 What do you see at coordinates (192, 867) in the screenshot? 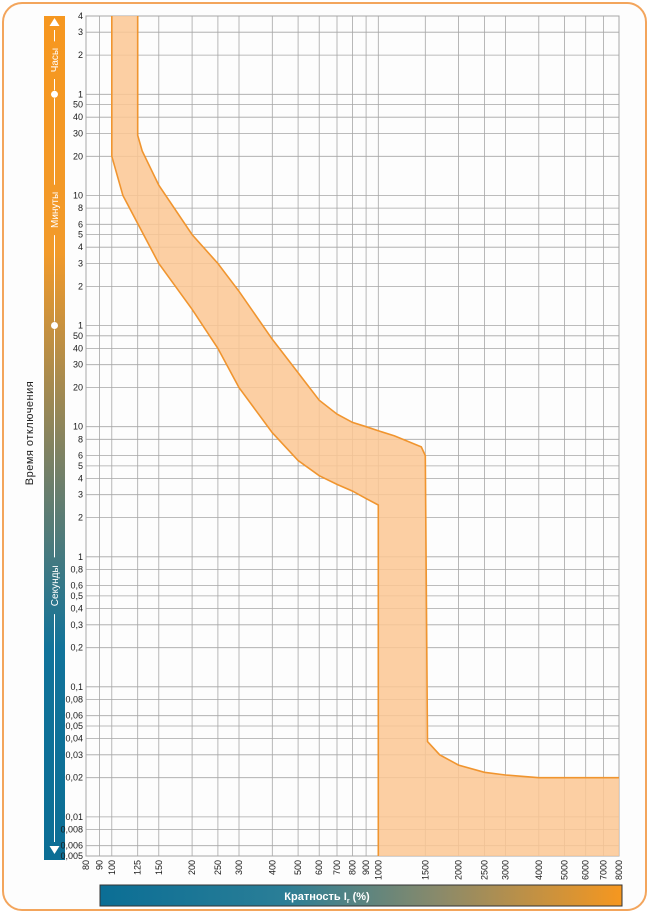
I see `x-tick-label: 200` at bounding box center [192, 867].